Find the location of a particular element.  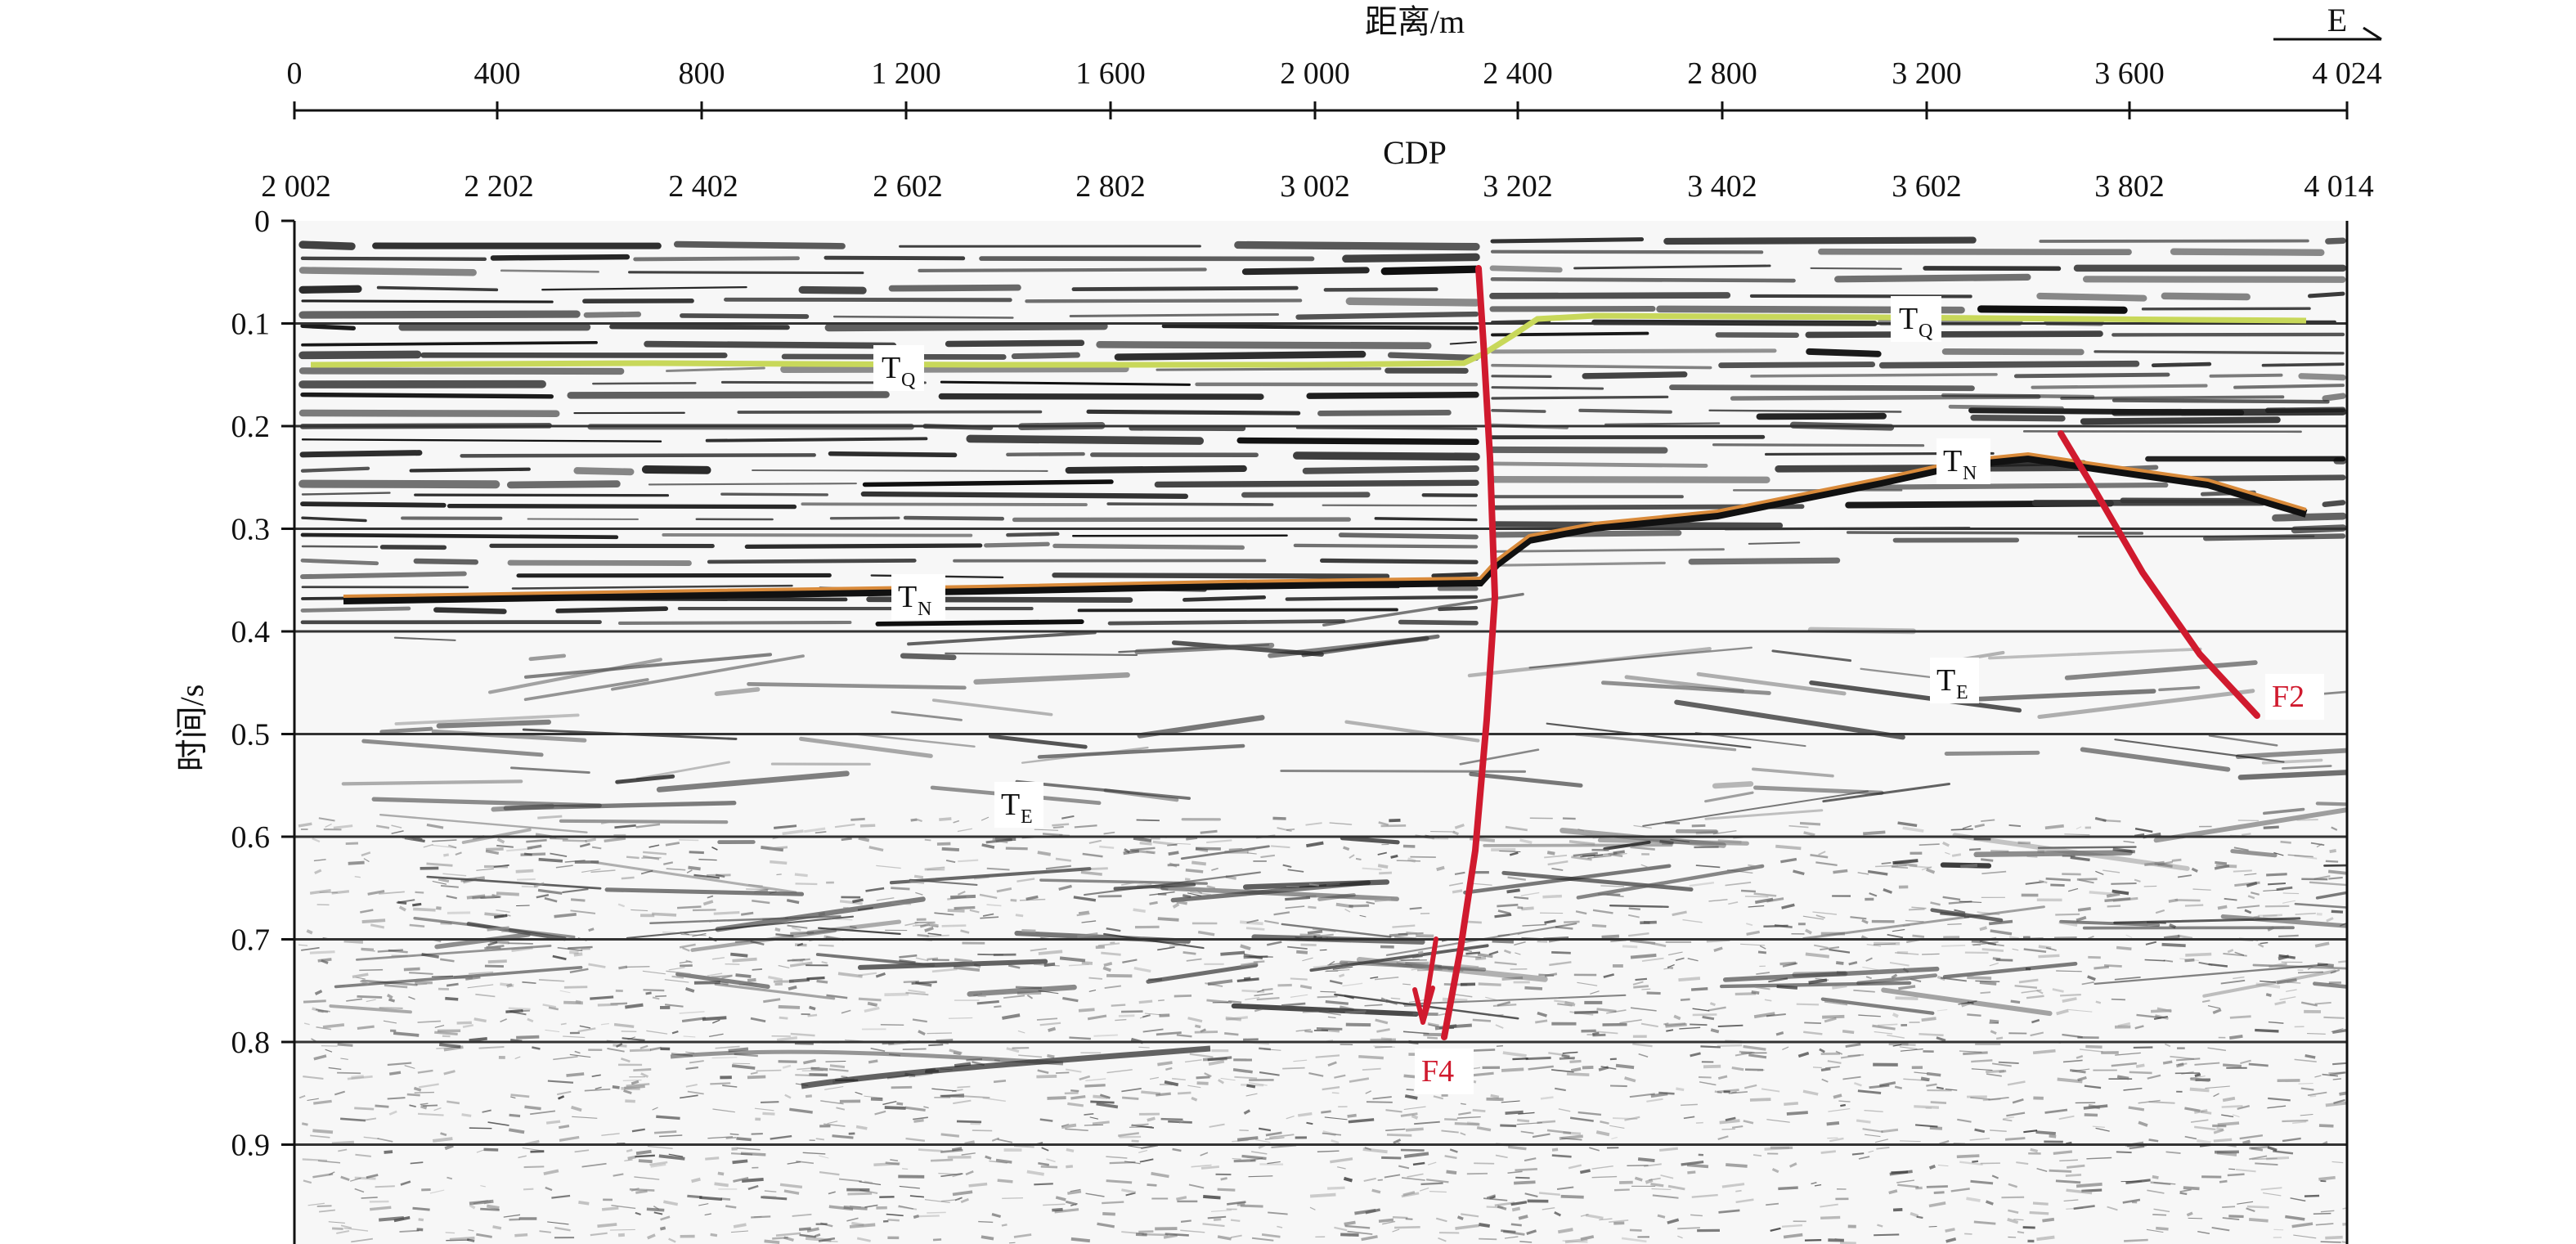

fault-f4: F4 is located at coordinates (1456, 679).